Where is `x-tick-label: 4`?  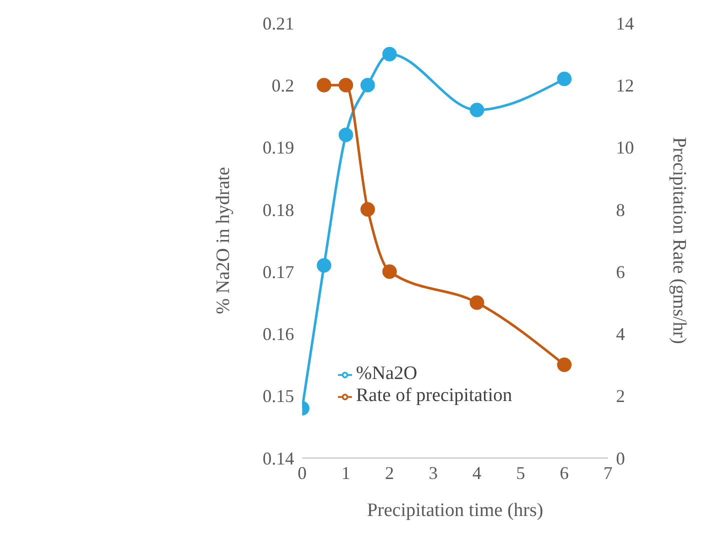
x-tick-label: 4 is located at coordinates (477, 472).